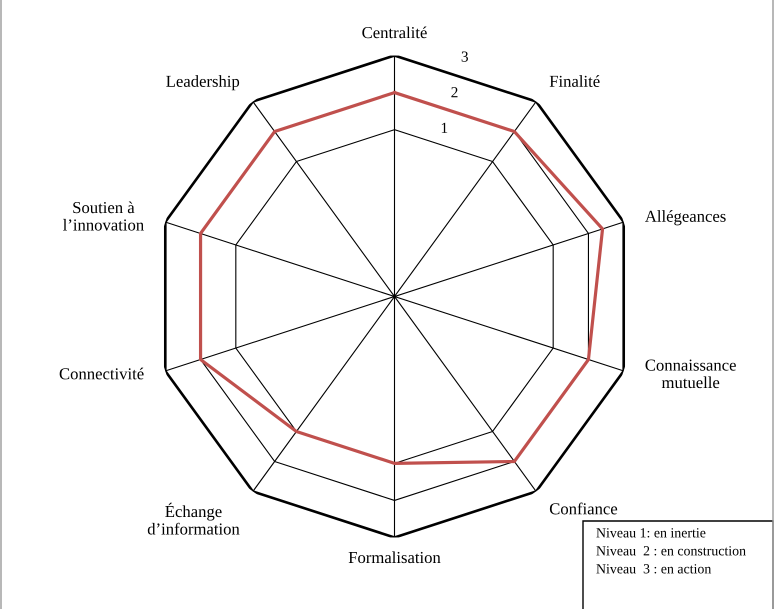 The image size is (780, 609). What do you see at coordinates (103, 216) in the screenshot?
I see `spoke-label: Soutien à l’innovation` at bounding box center [103, 216].